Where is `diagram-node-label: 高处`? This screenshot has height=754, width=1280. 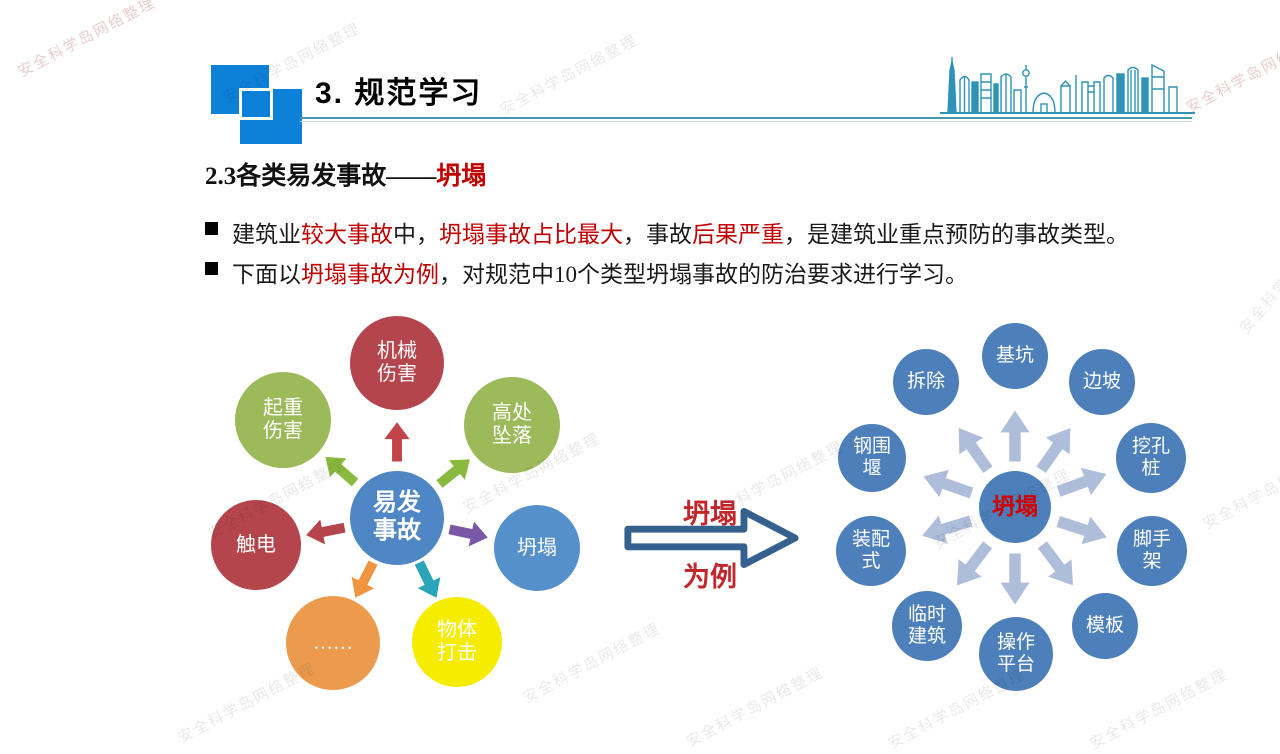
diagram-node-label: 高处 is located at coordinates (512, 413).